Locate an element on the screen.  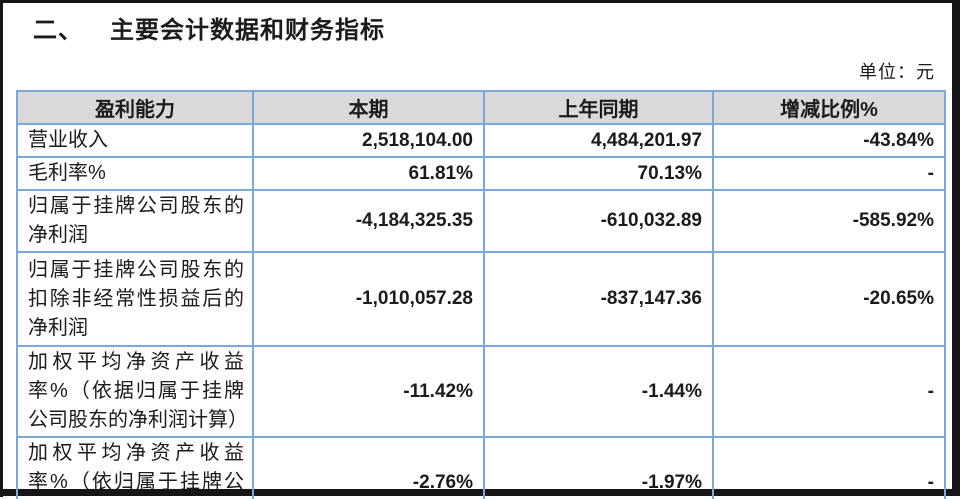
prior-period-cell: -610,032.89 is located at coordinates (598, 221).